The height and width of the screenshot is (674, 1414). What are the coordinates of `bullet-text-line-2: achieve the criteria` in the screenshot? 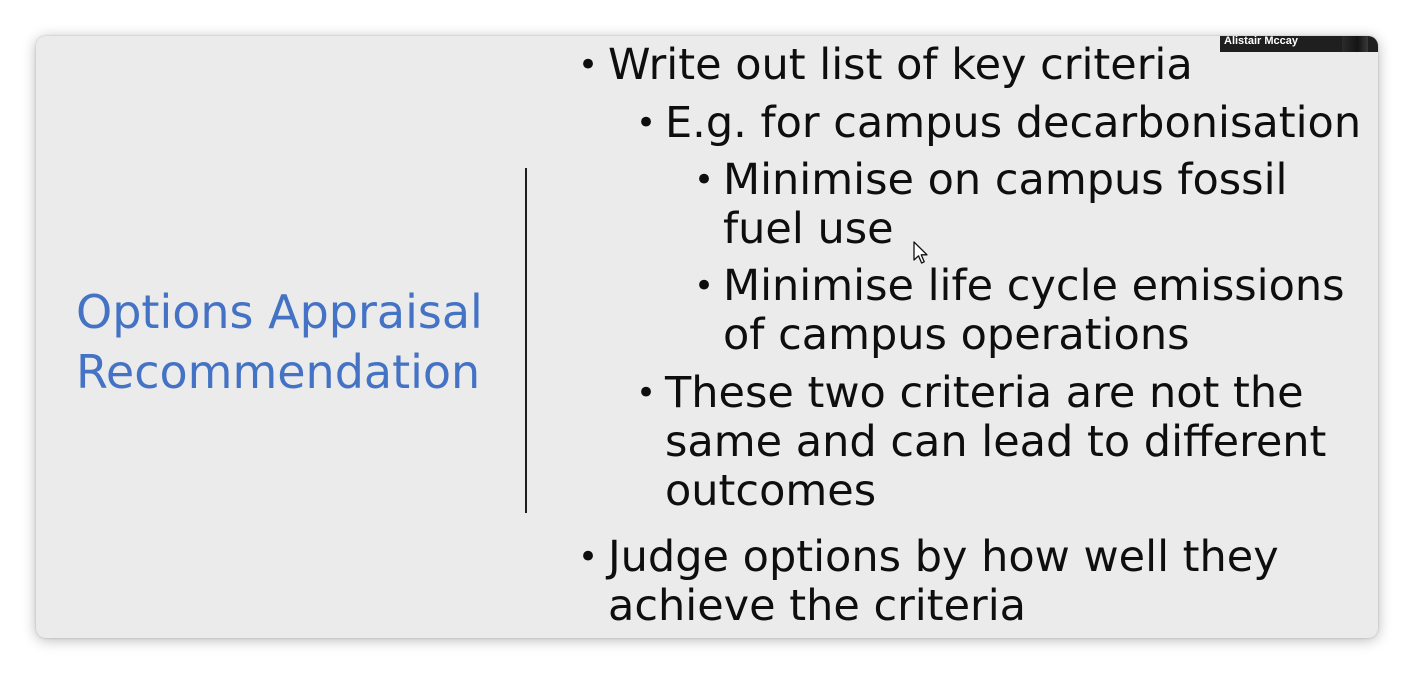 It's located at (817, 606).